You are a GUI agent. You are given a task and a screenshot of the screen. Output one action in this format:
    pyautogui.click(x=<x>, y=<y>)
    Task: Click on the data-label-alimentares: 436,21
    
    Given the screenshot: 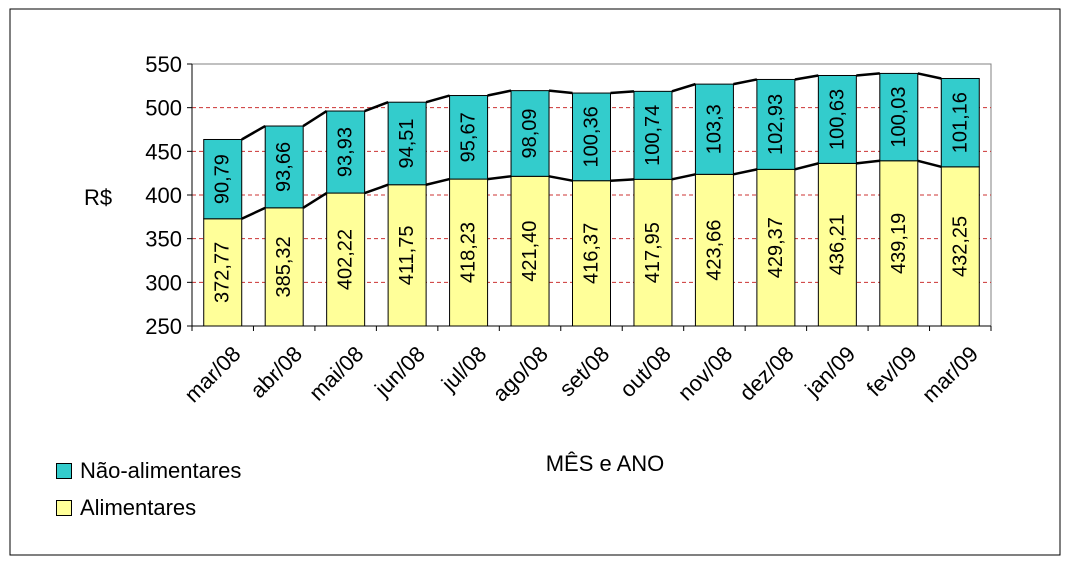 What is the action you would take?
    pyautogui.click(x=837, y=244)
    